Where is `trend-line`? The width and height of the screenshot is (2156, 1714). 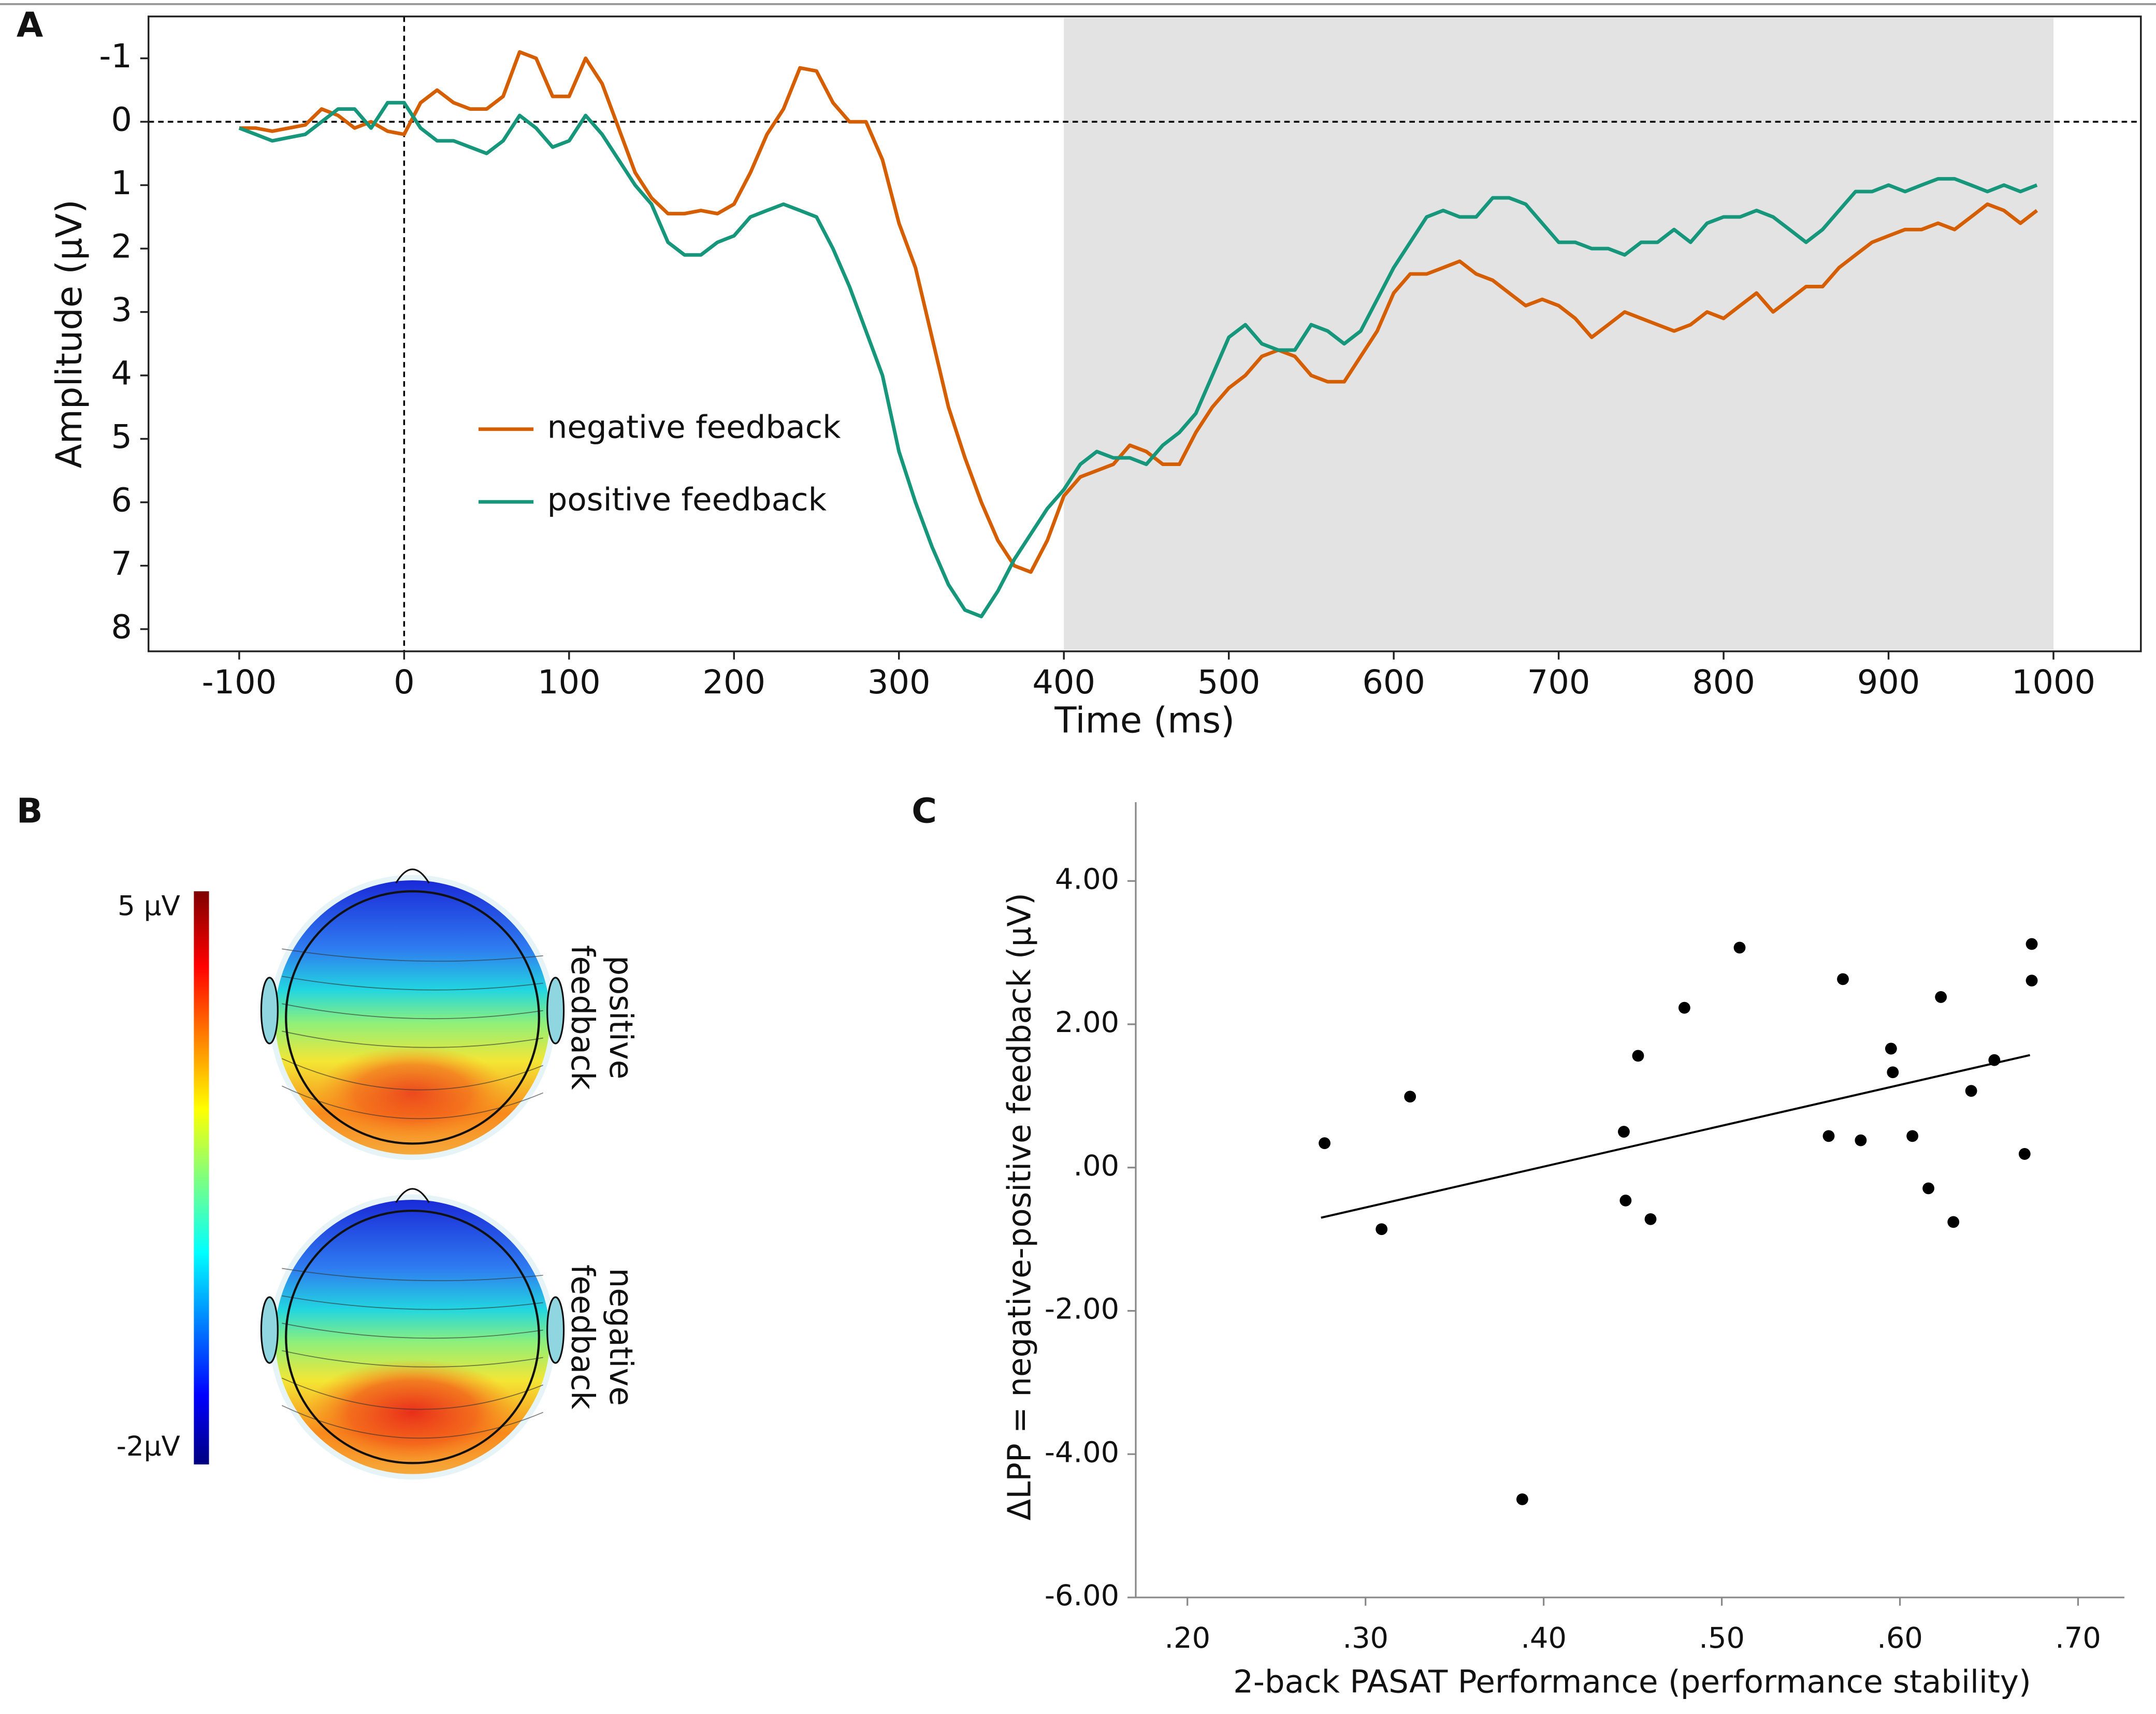 trend-line is located at coordinates (1676, 1137).